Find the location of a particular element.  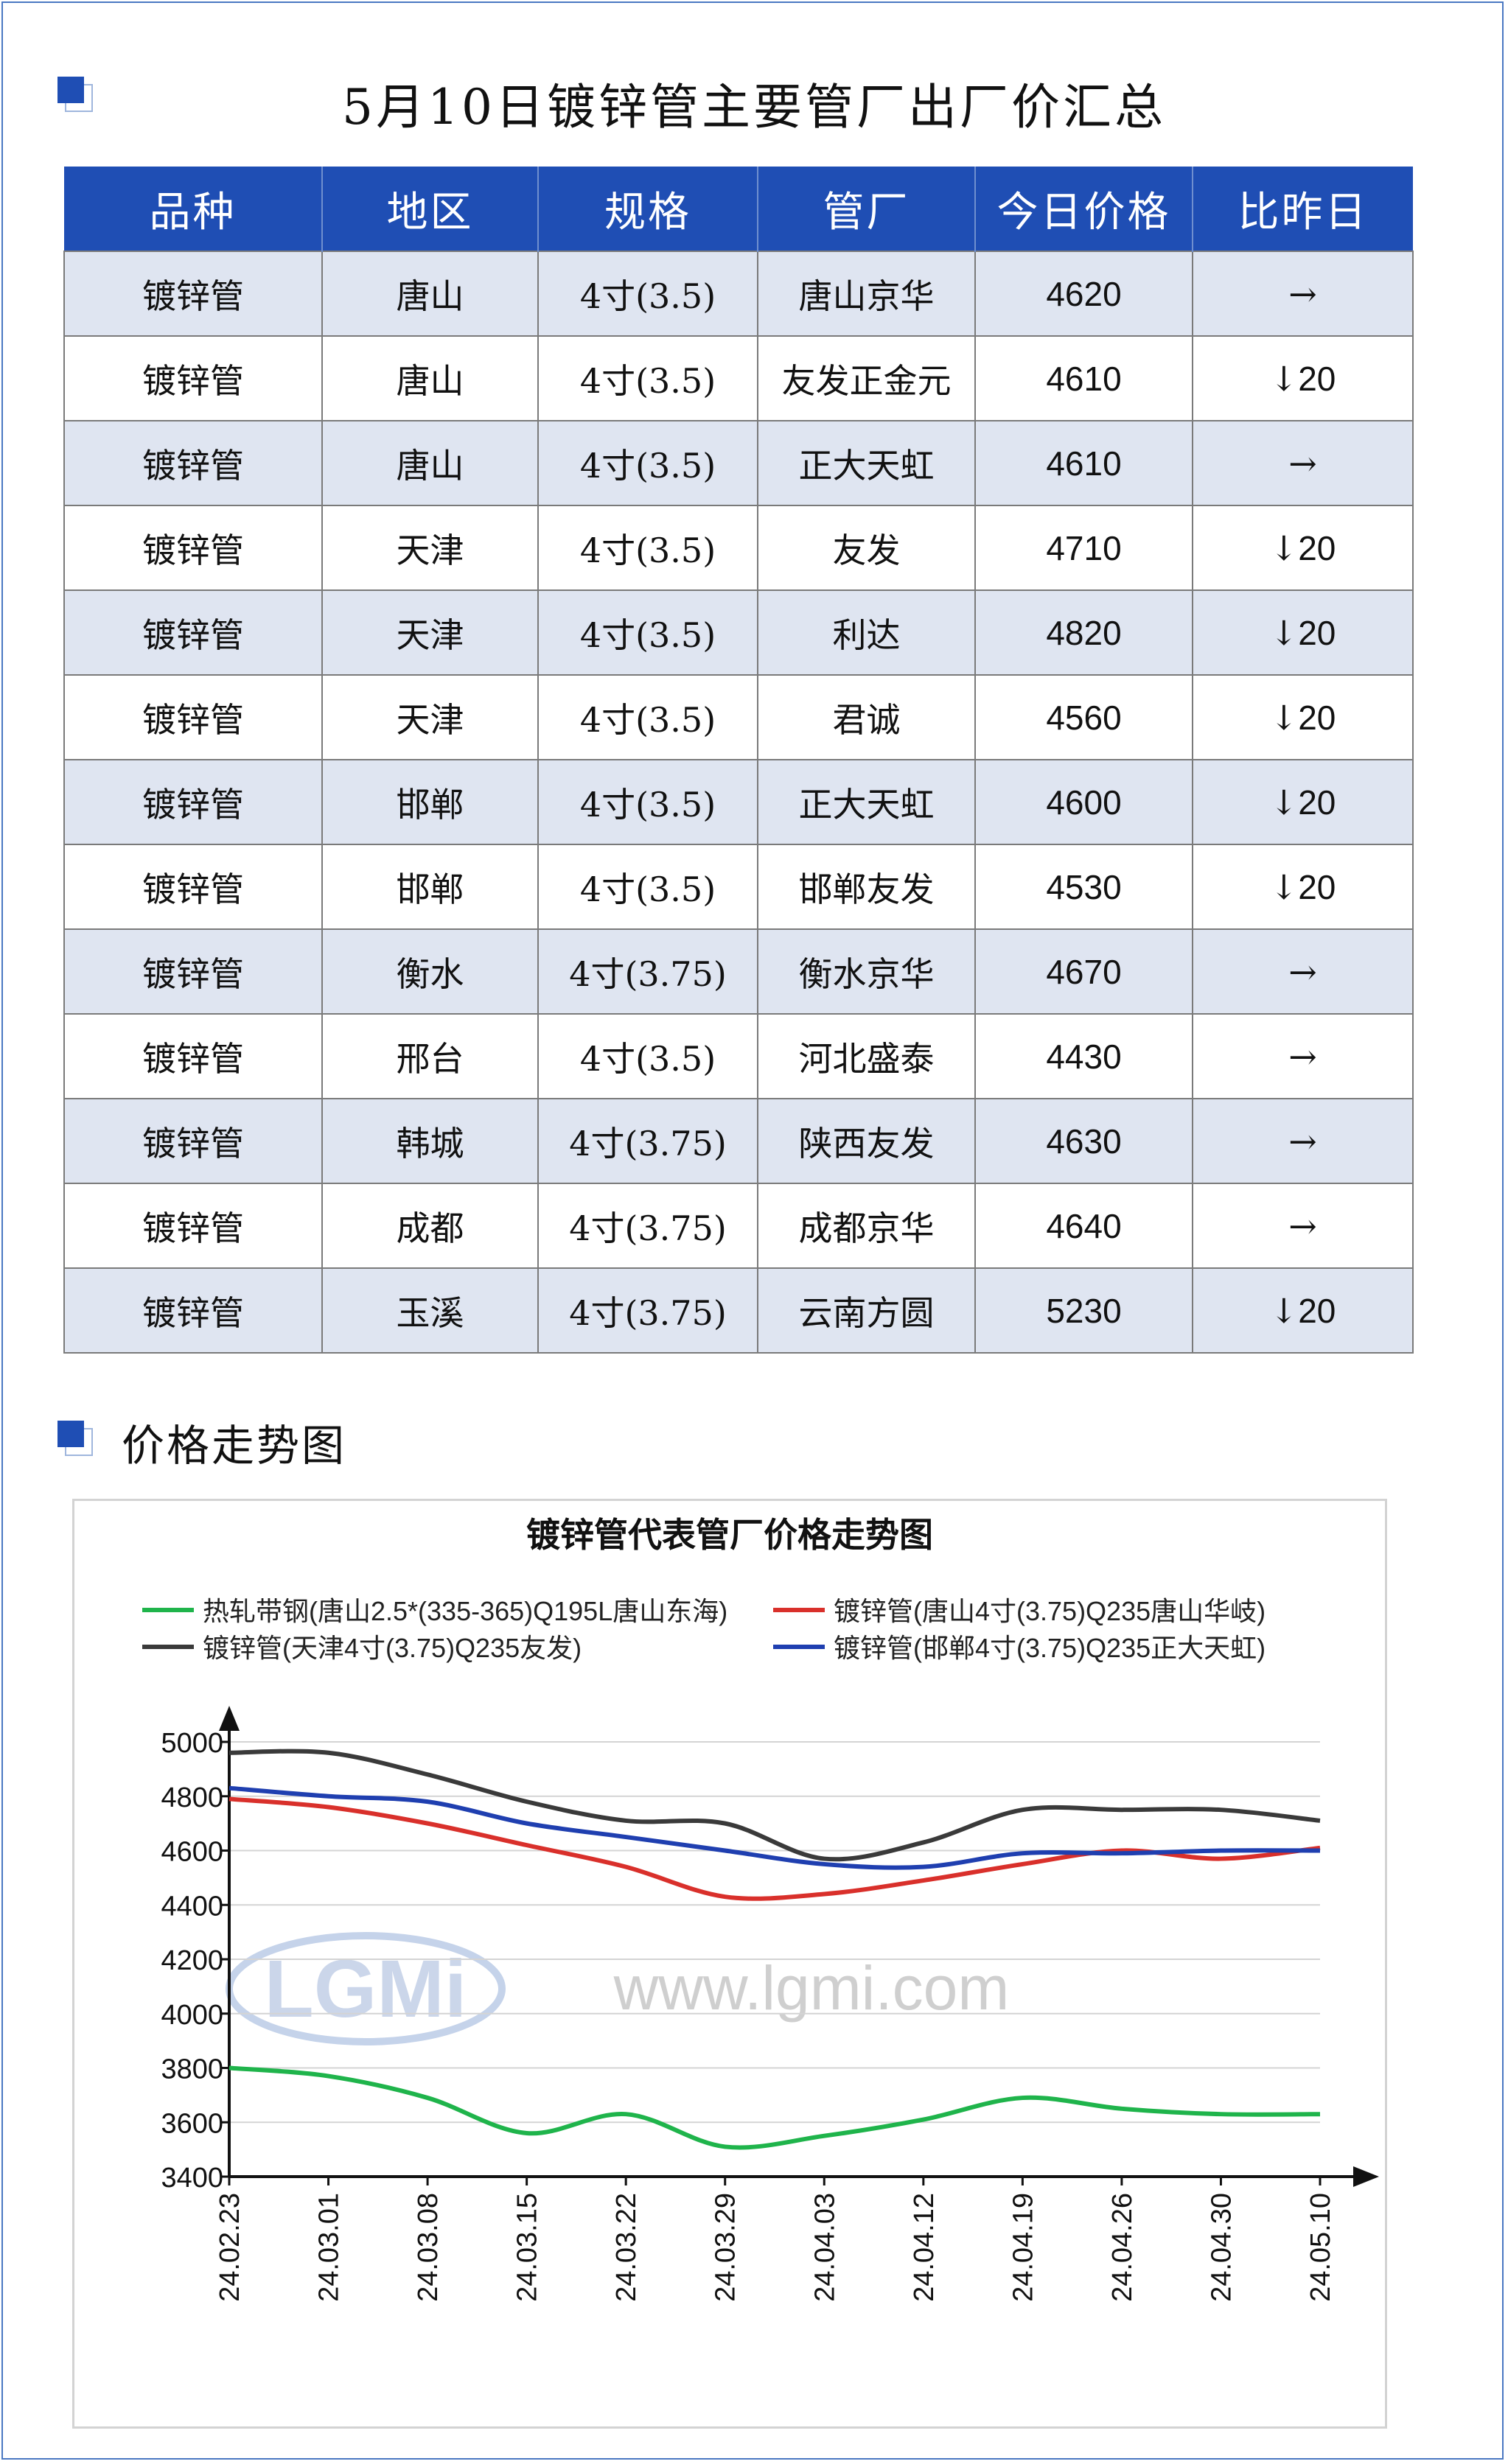

cell-mill: 唐山京华 is located at coordinates (866, 294).